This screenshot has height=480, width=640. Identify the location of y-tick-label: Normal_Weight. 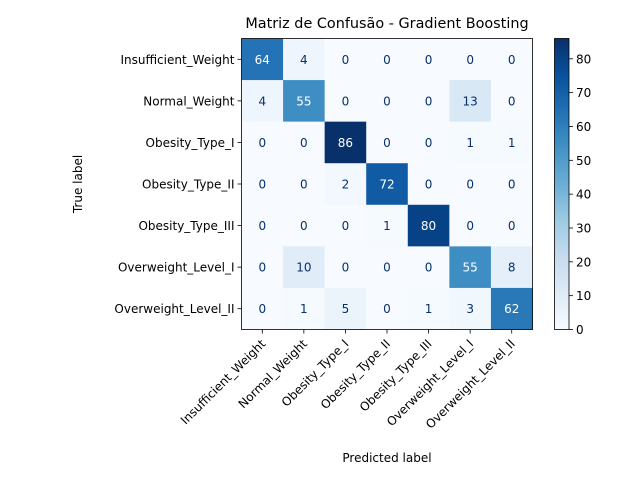
(189, 101).